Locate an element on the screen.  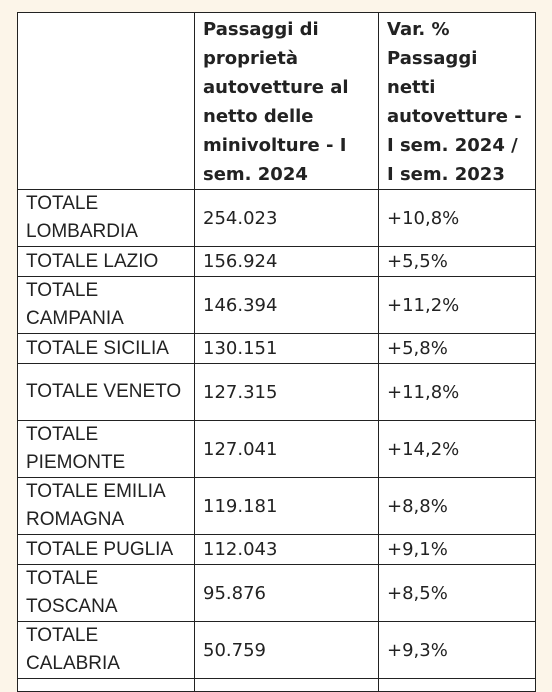
variation-cell: +11,2% is located at coordinates (457, 305).